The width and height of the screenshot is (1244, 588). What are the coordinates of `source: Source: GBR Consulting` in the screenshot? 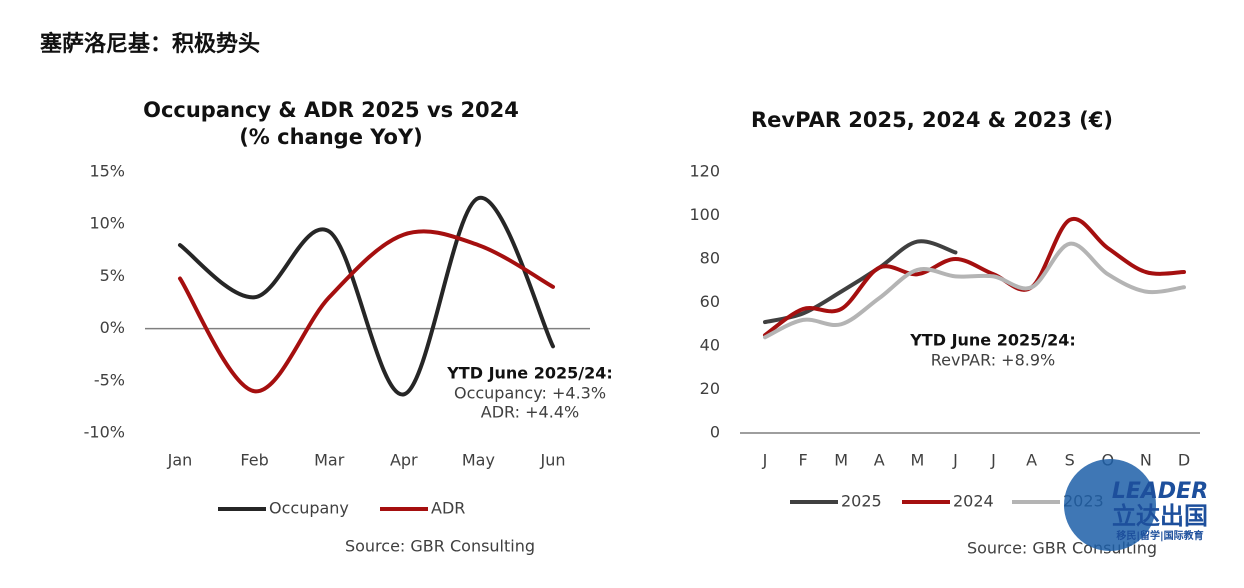 It's located at (440, 546).